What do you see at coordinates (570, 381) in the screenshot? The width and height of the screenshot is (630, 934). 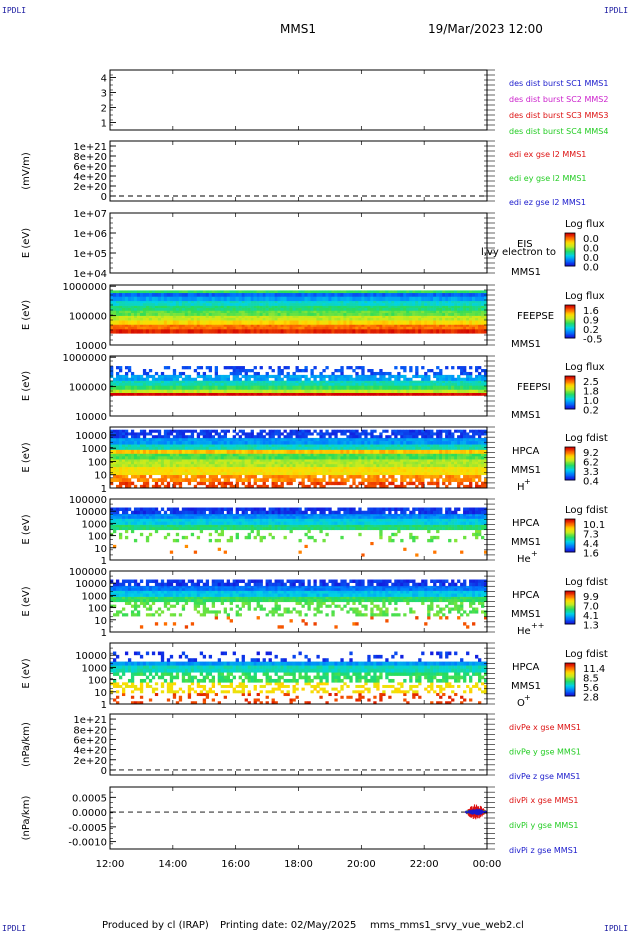 I see `colorbar-cell` at bounding box center [570, 381].